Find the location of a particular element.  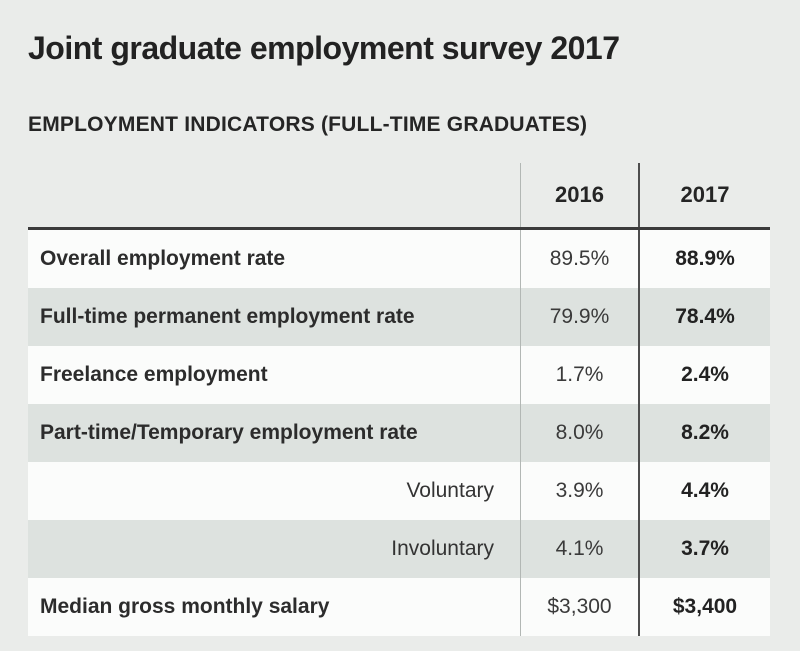

value-2017: $3,400 is located at coordinates (704, 607).